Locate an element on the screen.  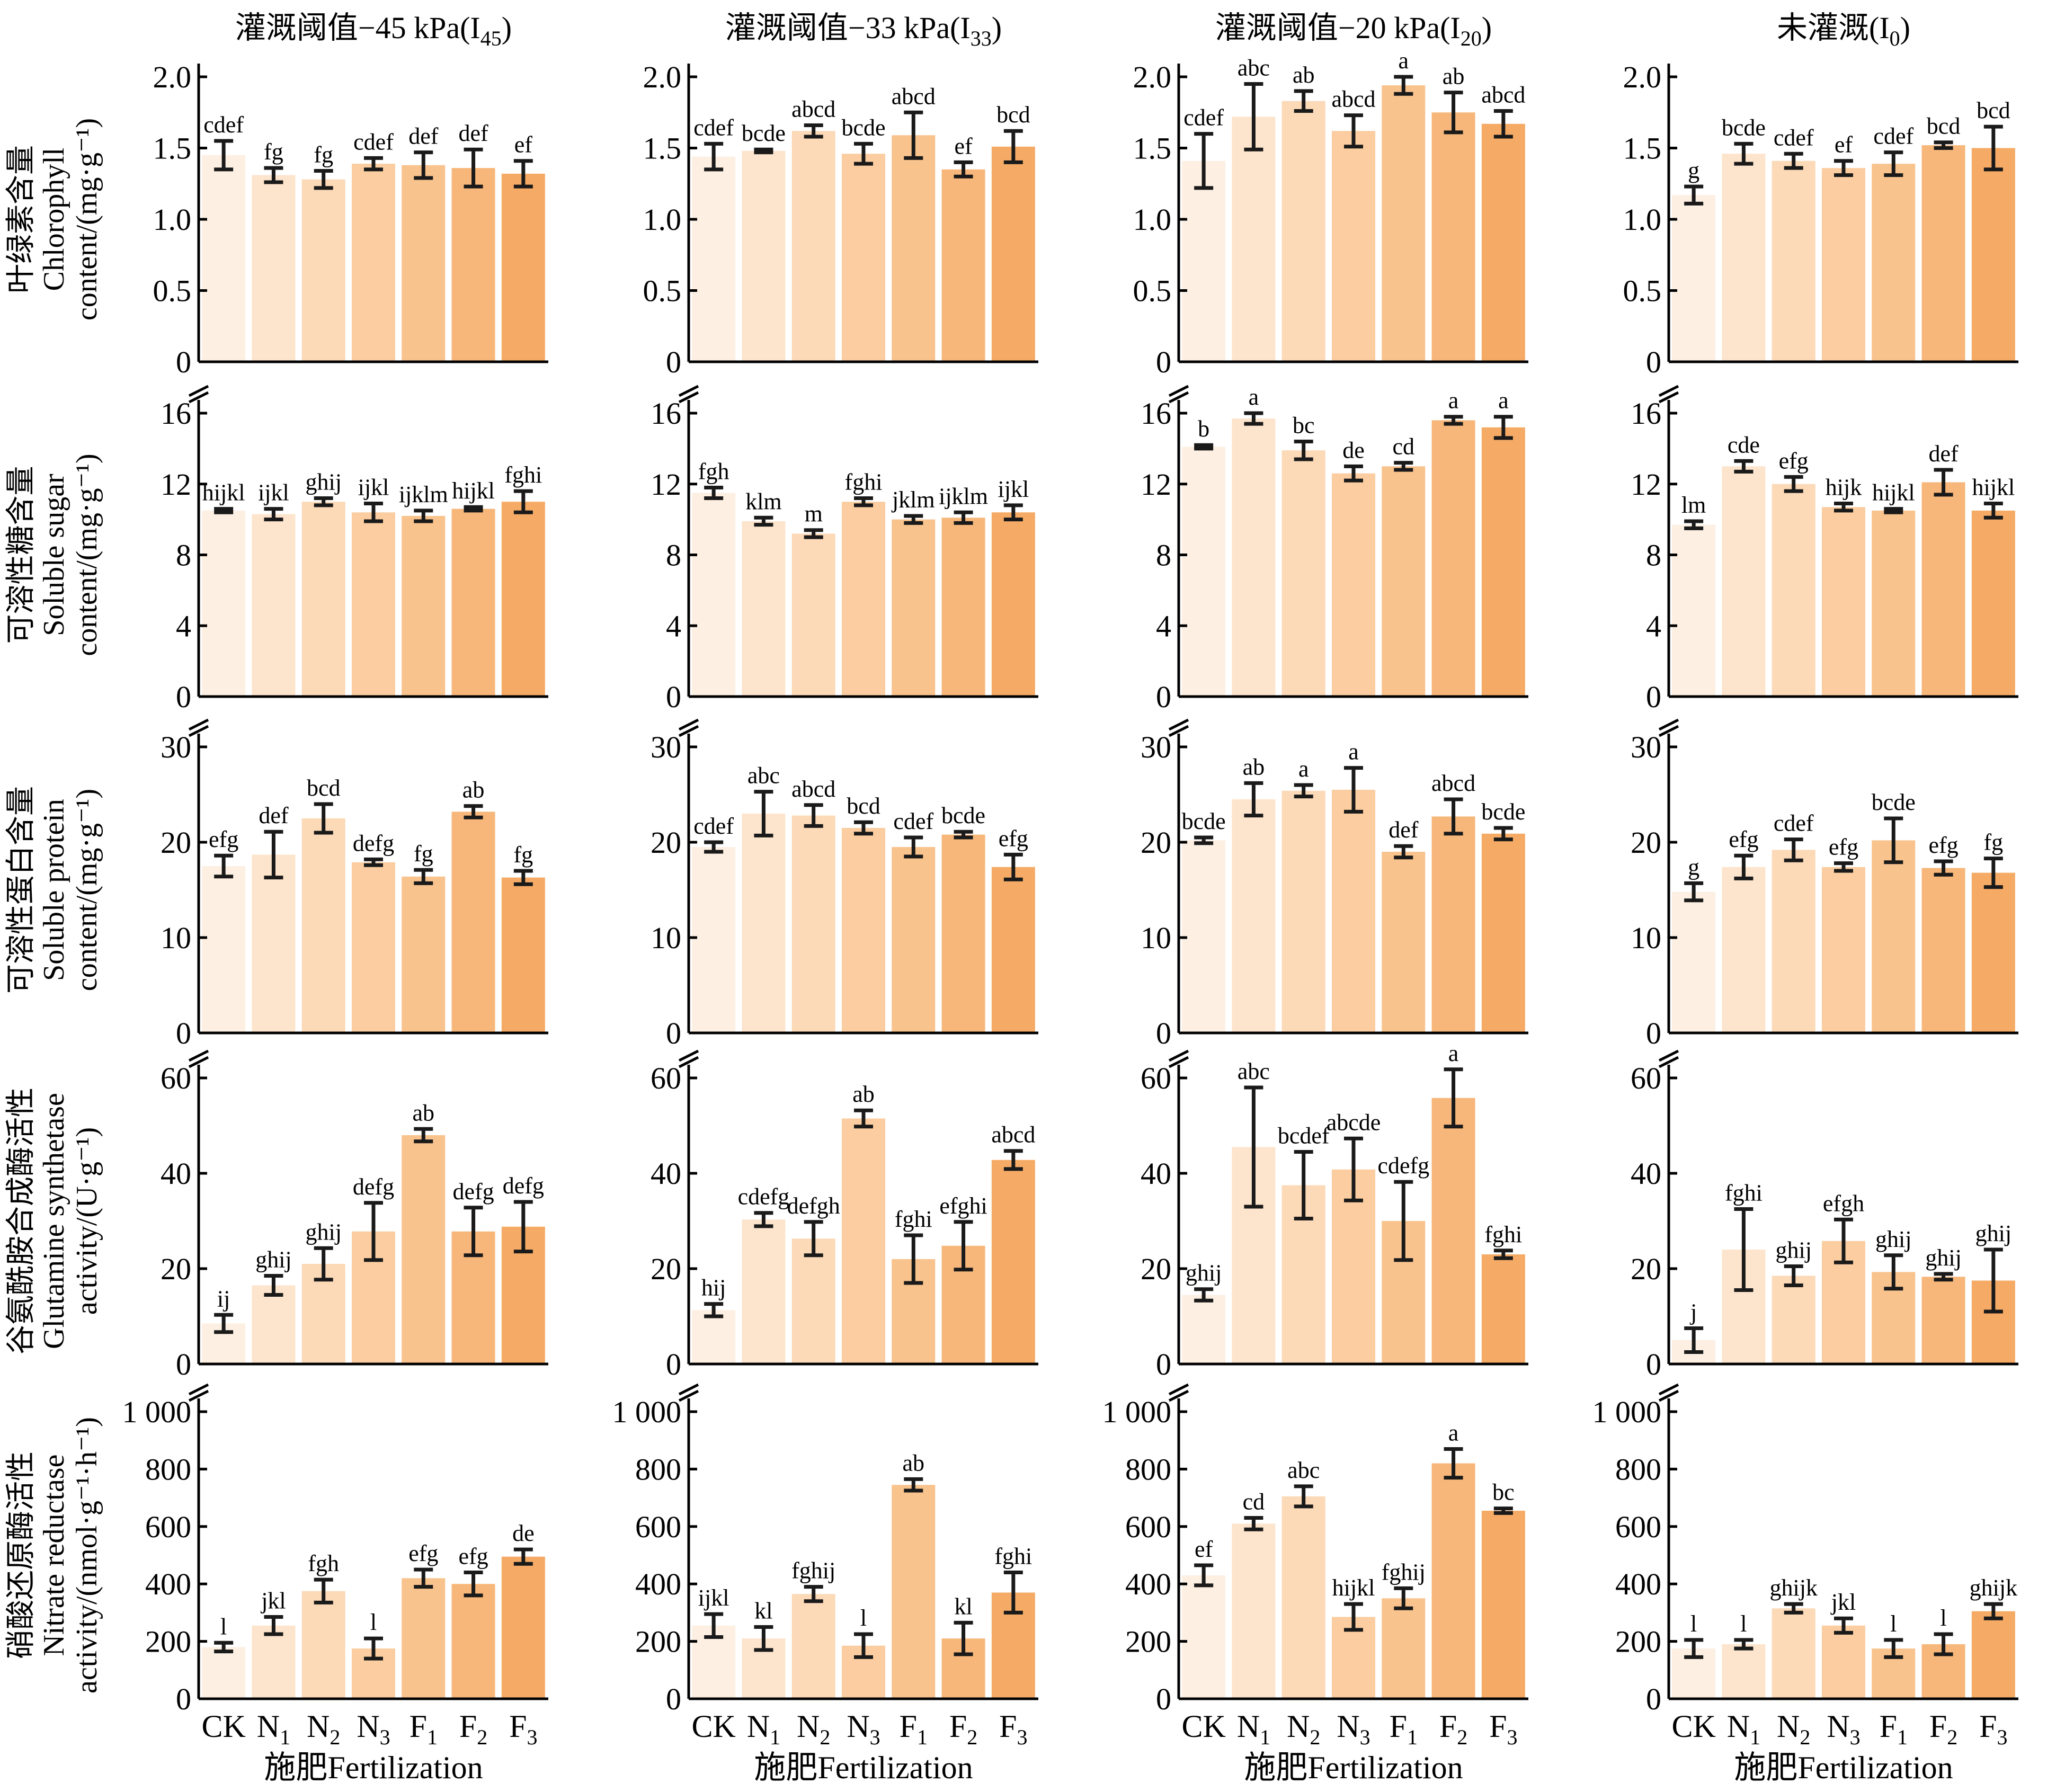
panel: j fghi ghij efgh ghij ghij ghij 0 20 40 60 is located at coordinates (1824, 1215).